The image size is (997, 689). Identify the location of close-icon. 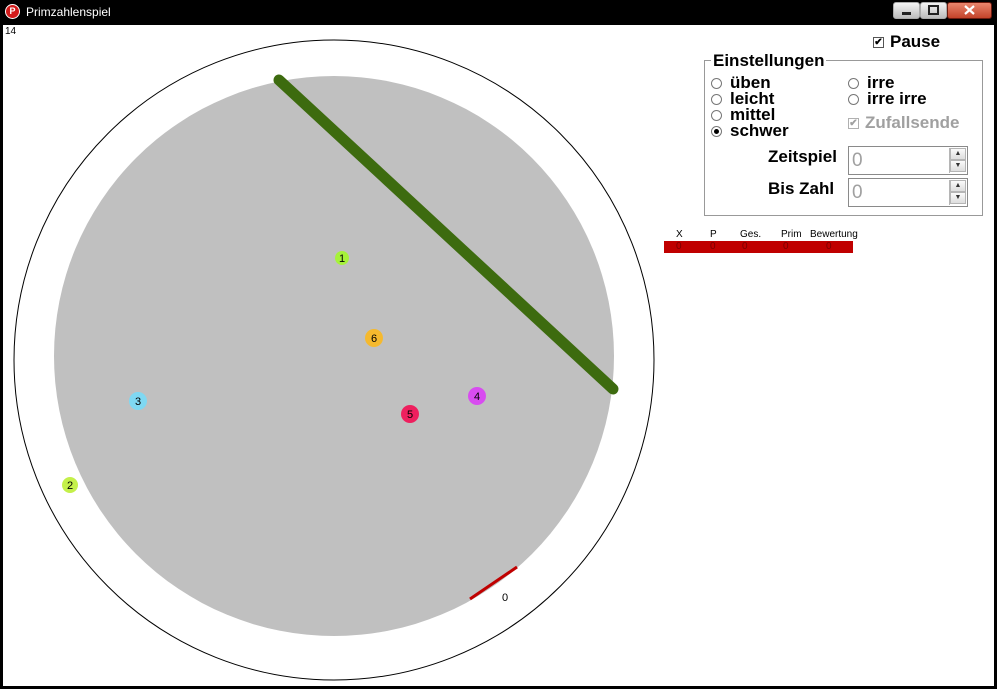
(969, 10).